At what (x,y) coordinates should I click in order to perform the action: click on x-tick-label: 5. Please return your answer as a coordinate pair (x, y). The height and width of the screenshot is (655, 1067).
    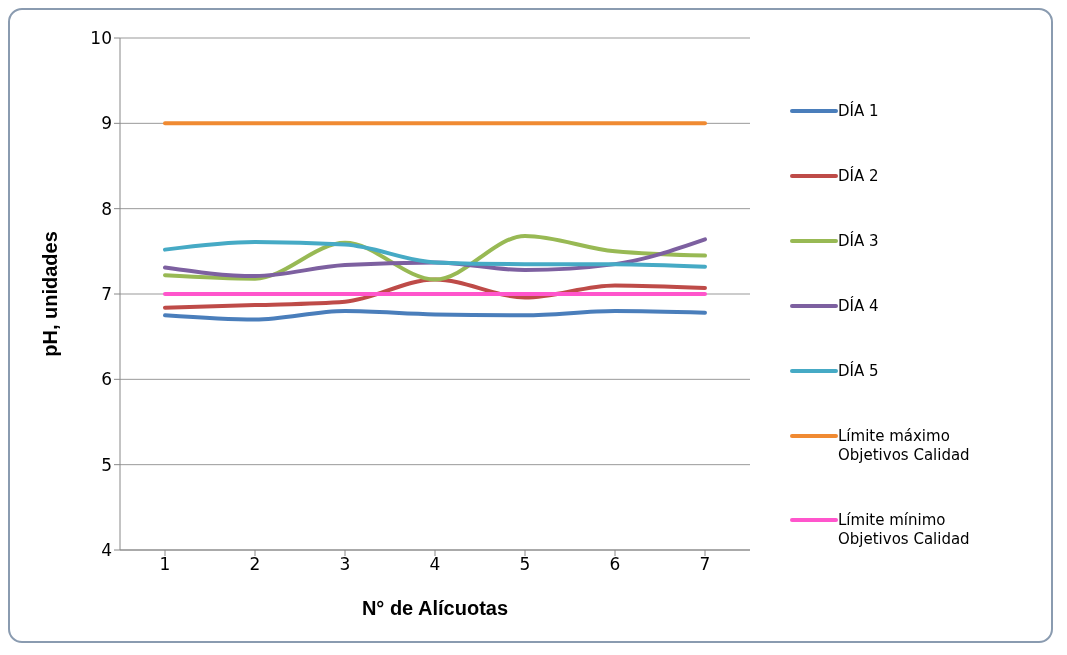
    Looking at the image, I should click on (525, 564).